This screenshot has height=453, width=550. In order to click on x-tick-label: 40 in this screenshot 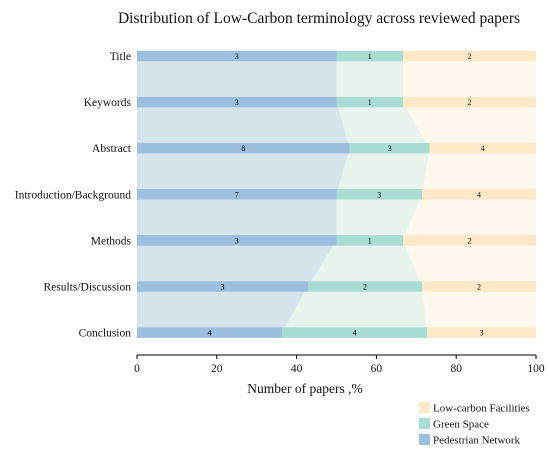, I will do `click(297, 369)`.